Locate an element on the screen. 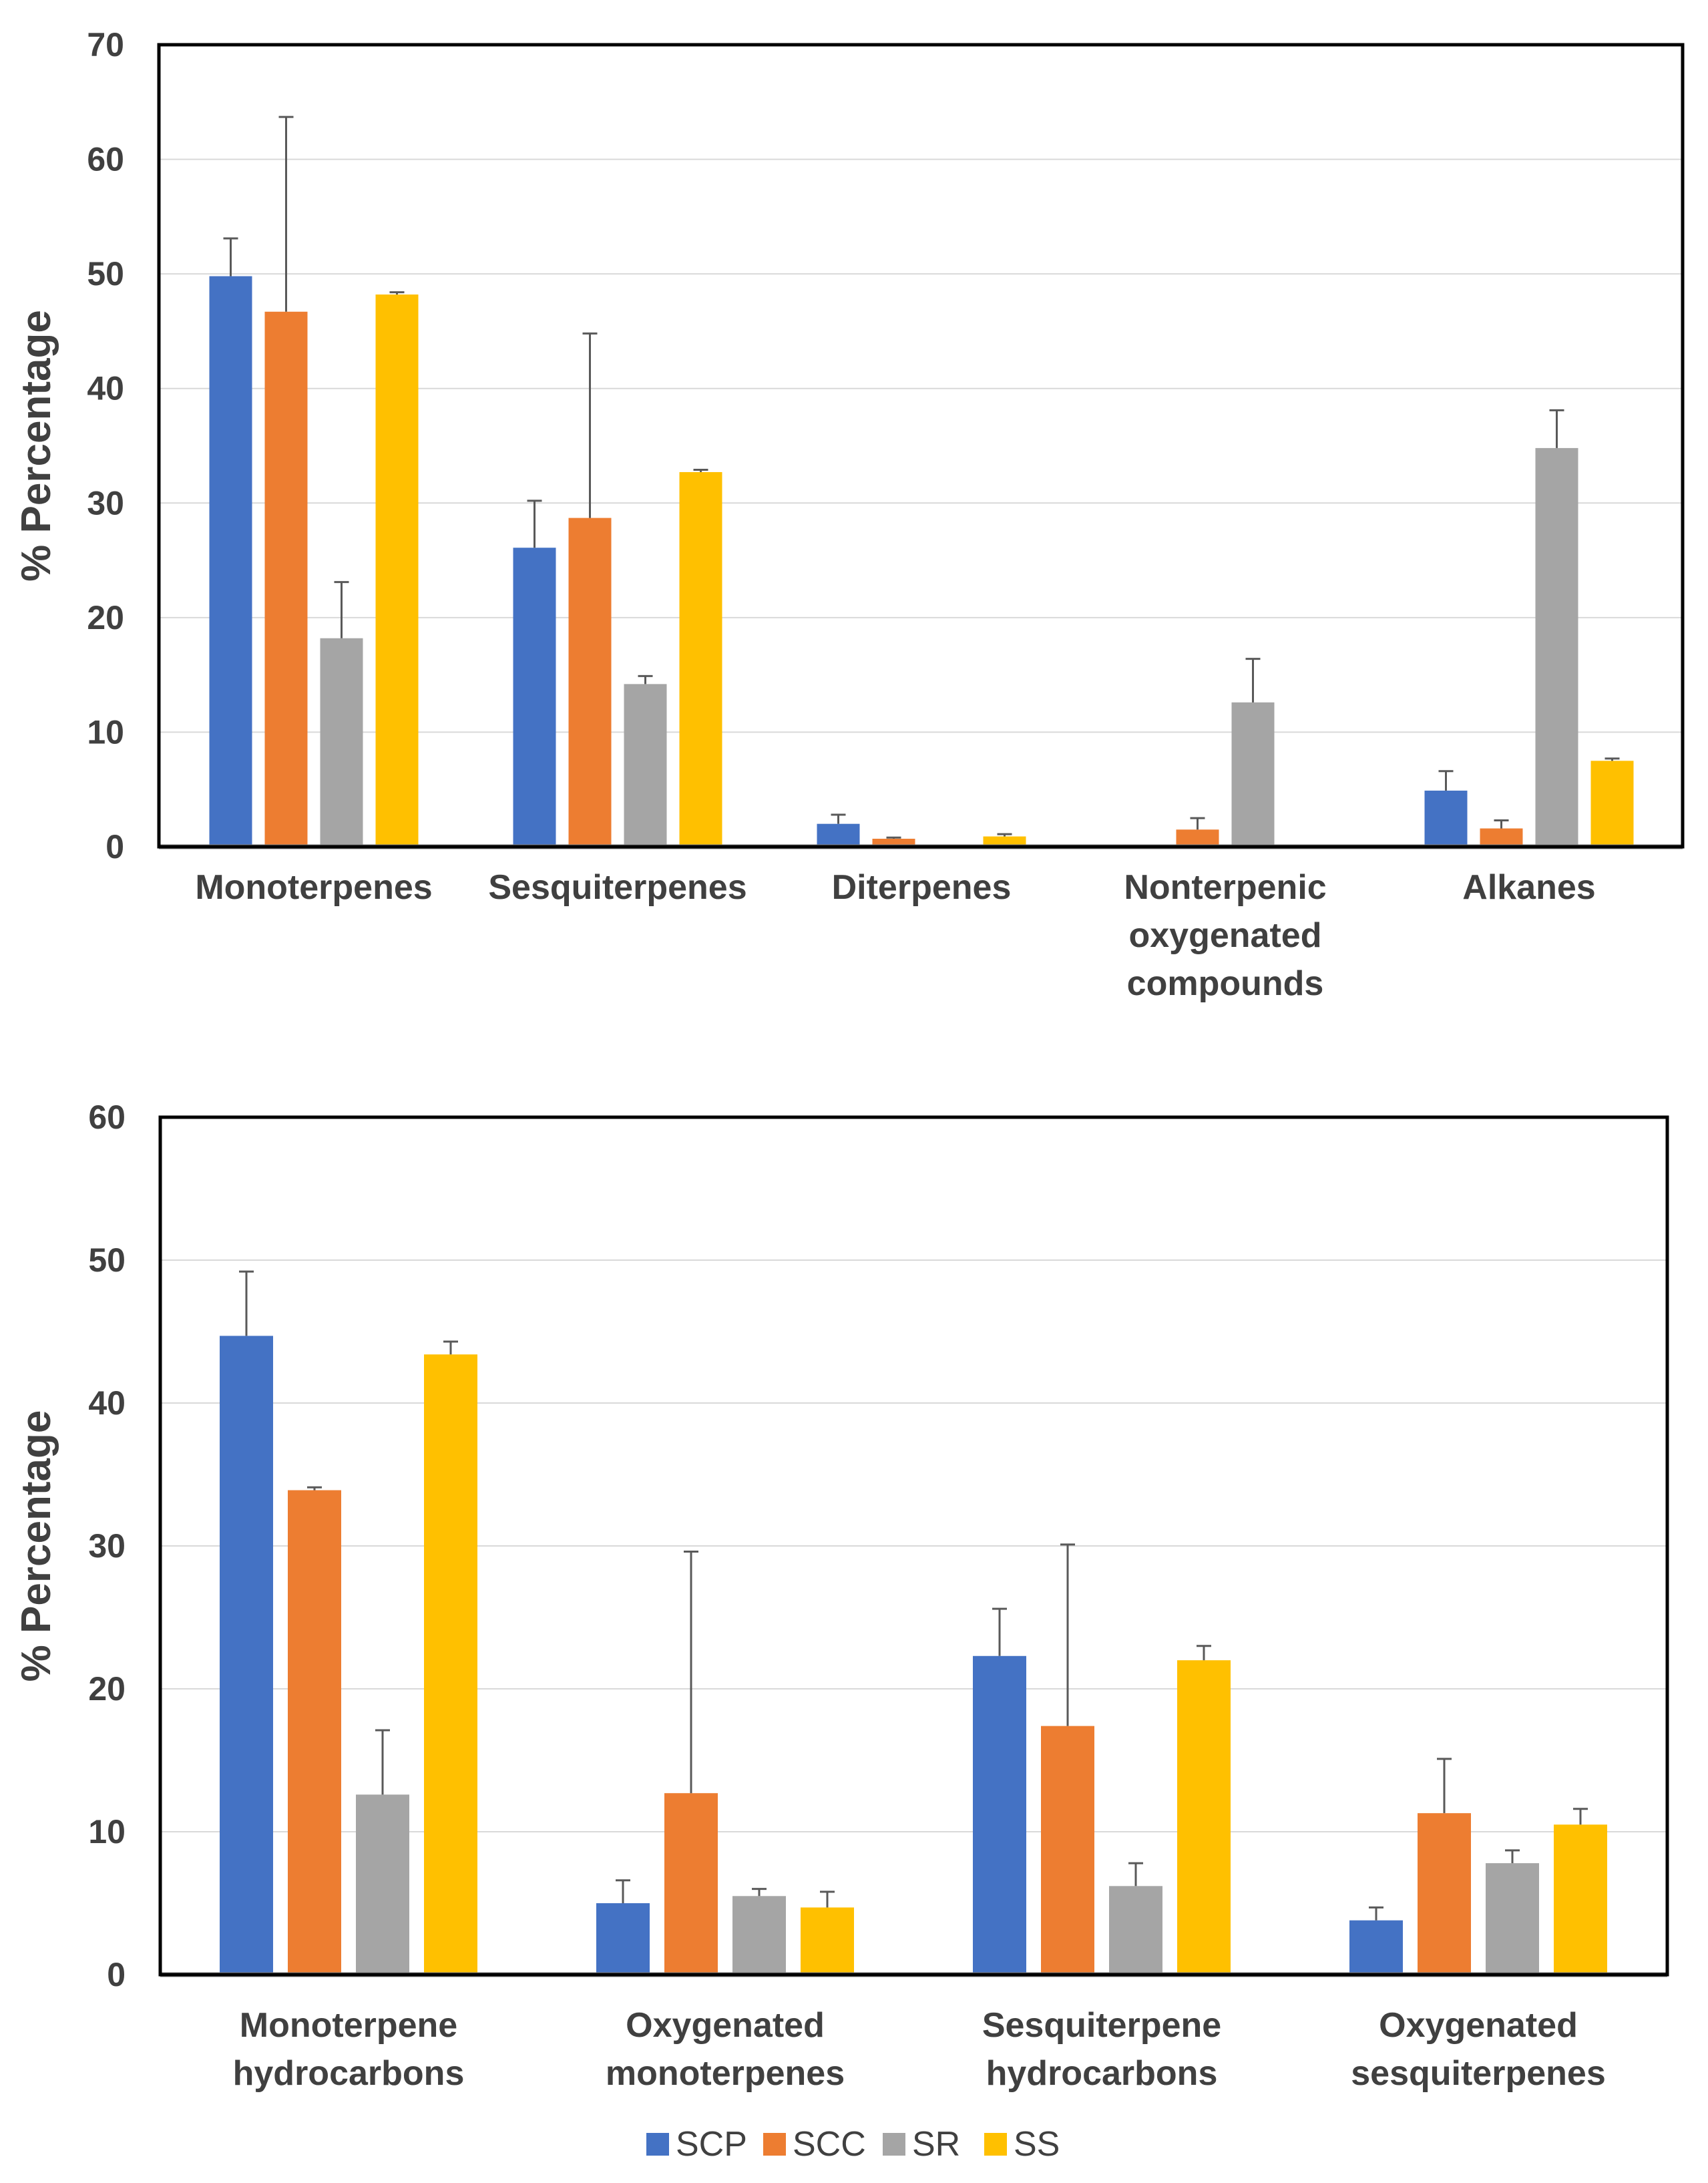 This screenshot has height=2183, width=1708. legend-label-scc: SCC is located at coordinates (829, 2144).